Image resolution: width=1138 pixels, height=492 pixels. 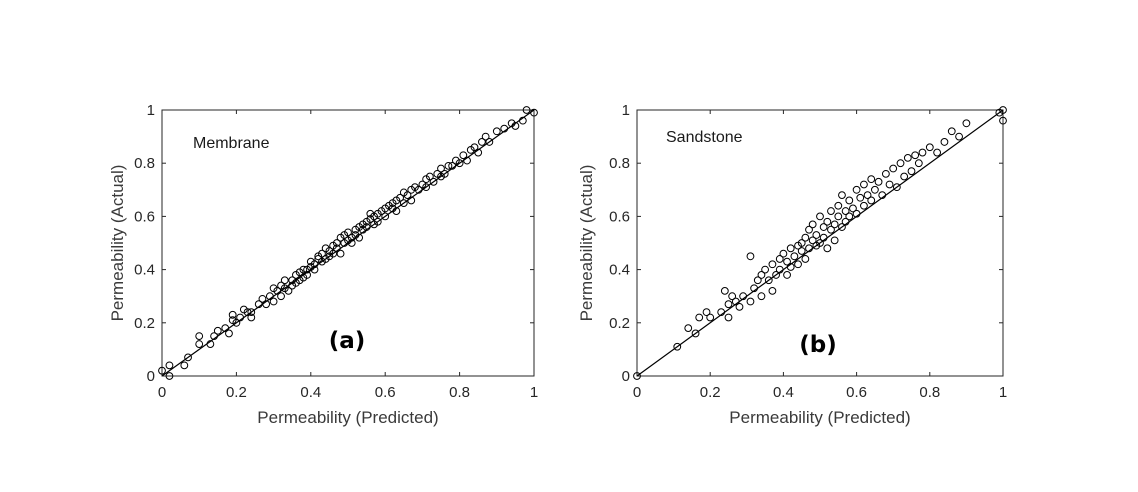 I want to click on y-tick-label: 0, so click(x=626, y=376).